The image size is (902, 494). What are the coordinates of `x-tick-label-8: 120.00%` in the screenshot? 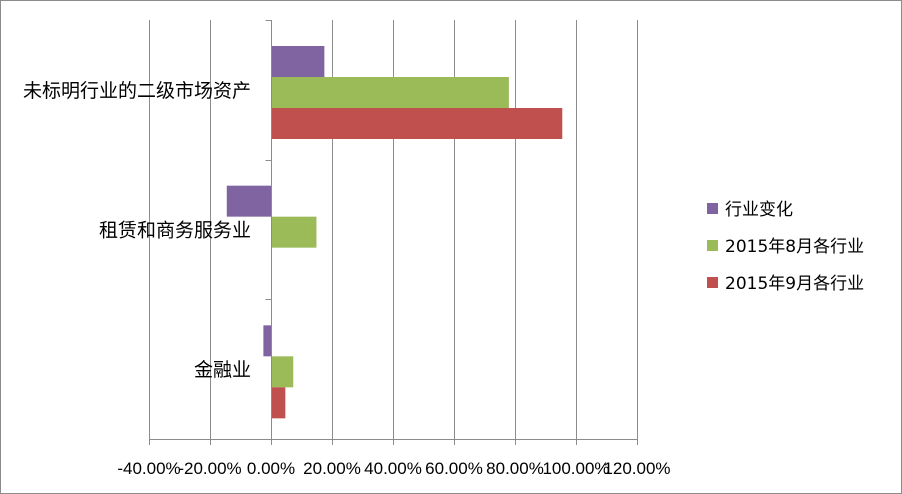 It's located at (636, 468).